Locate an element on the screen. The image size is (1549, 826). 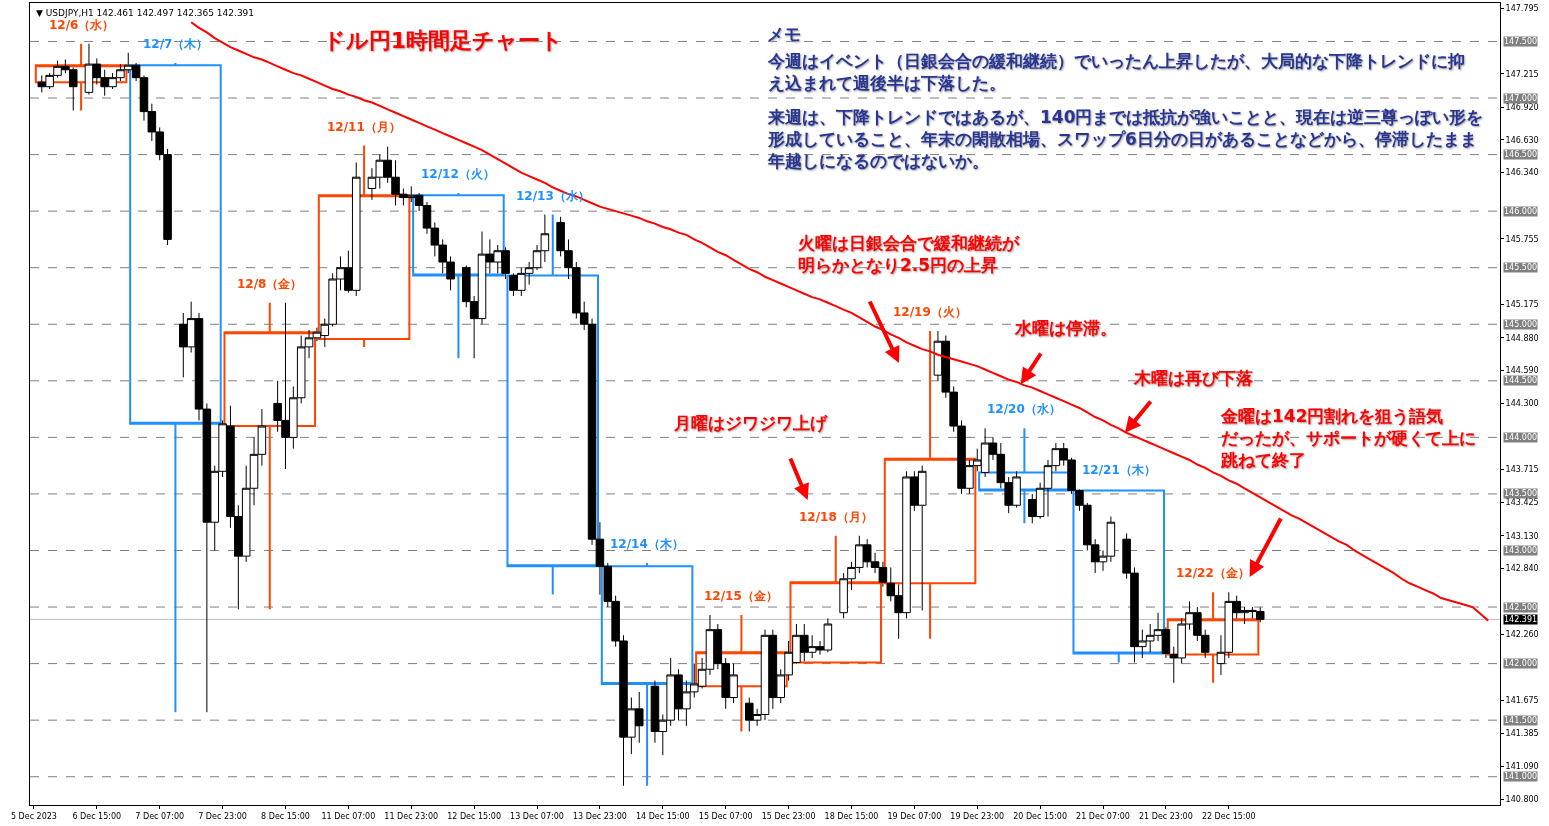
annotation: 12/11（月） is located at coordinates (364, 127).